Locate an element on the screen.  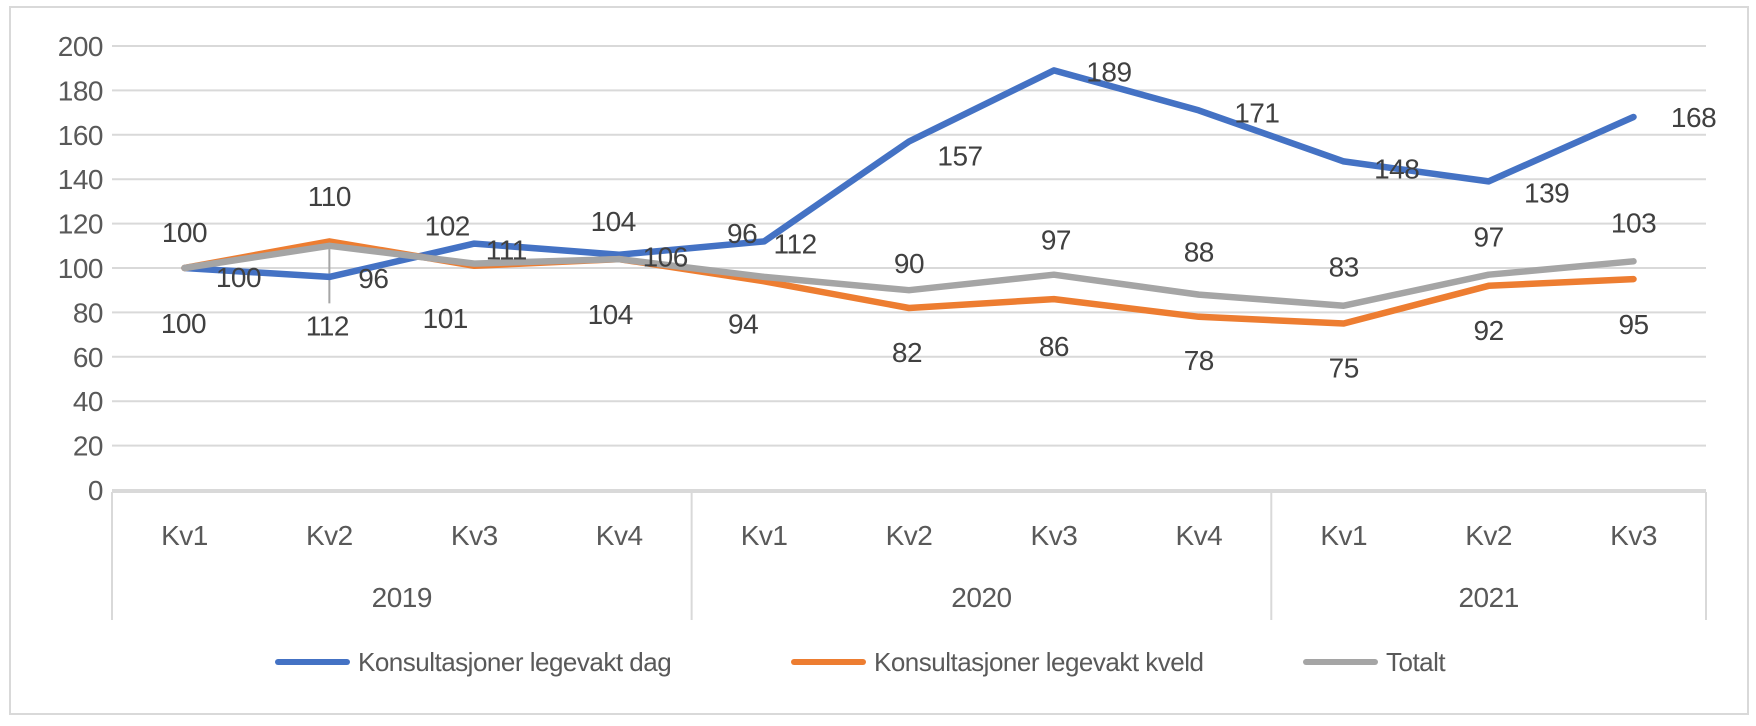
year-label-2021: 2021 is located at coordinates (1488, 597).